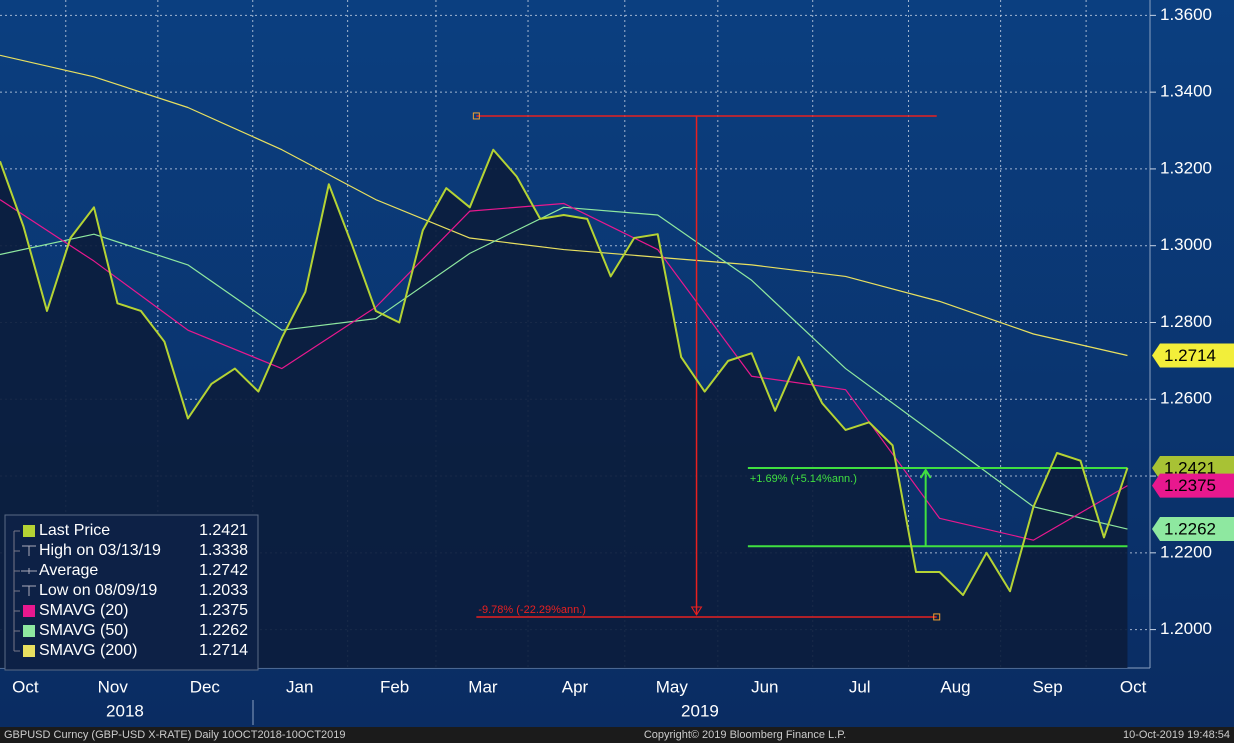 The width and height of the screenshot is (1234, 743). I want to click on year-label: 2018, so click(125, 710).